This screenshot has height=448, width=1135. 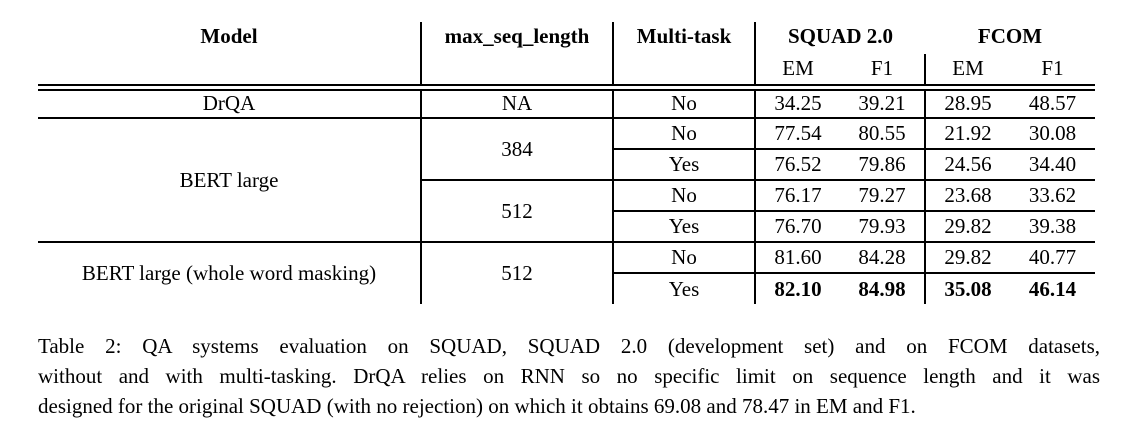 I want to click on cell-fcom-em: 24.56, so click(x=967, y=165).